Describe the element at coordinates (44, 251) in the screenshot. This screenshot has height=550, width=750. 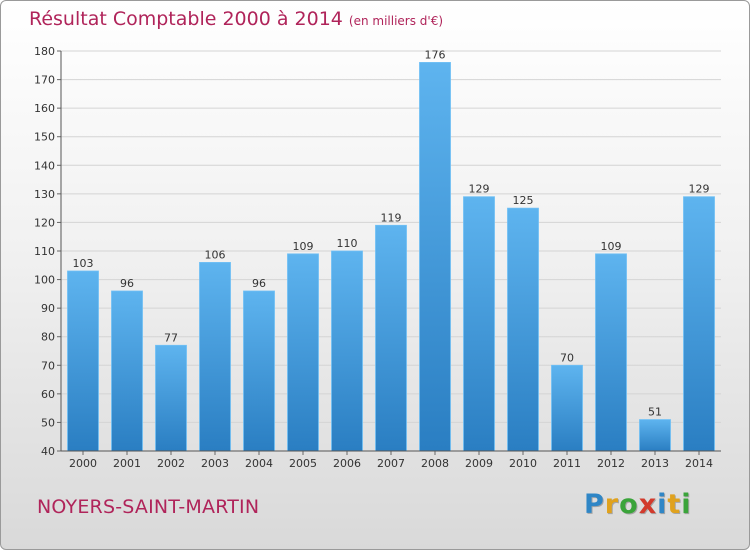
I see `y-tick-label: 110` at that location.